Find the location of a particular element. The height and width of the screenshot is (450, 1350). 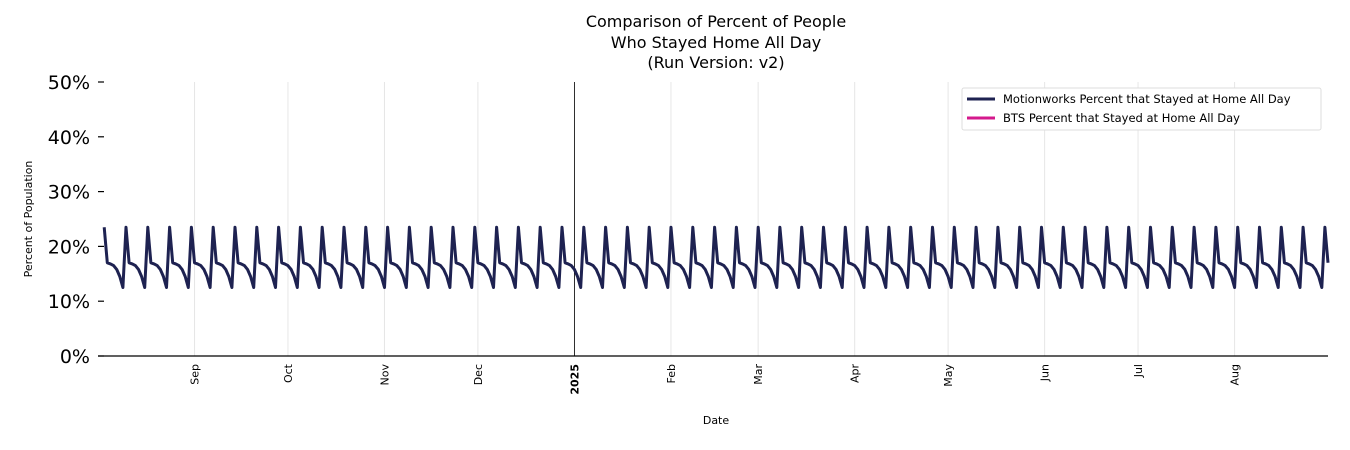

y-axis: 0% 10% 20% 30% 40% 50% is located at coordinates (76, 220).